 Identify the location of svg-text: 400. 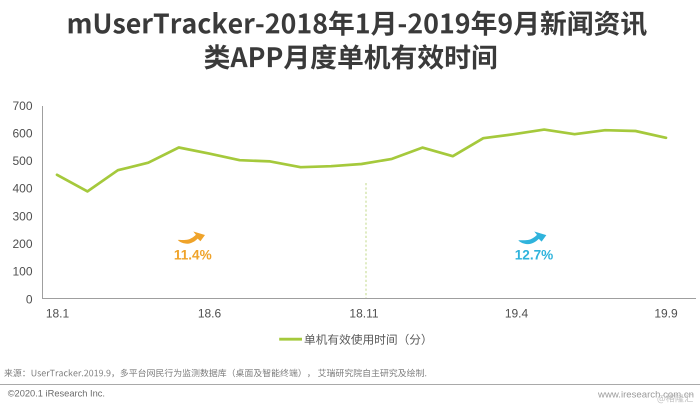
(22, 189).